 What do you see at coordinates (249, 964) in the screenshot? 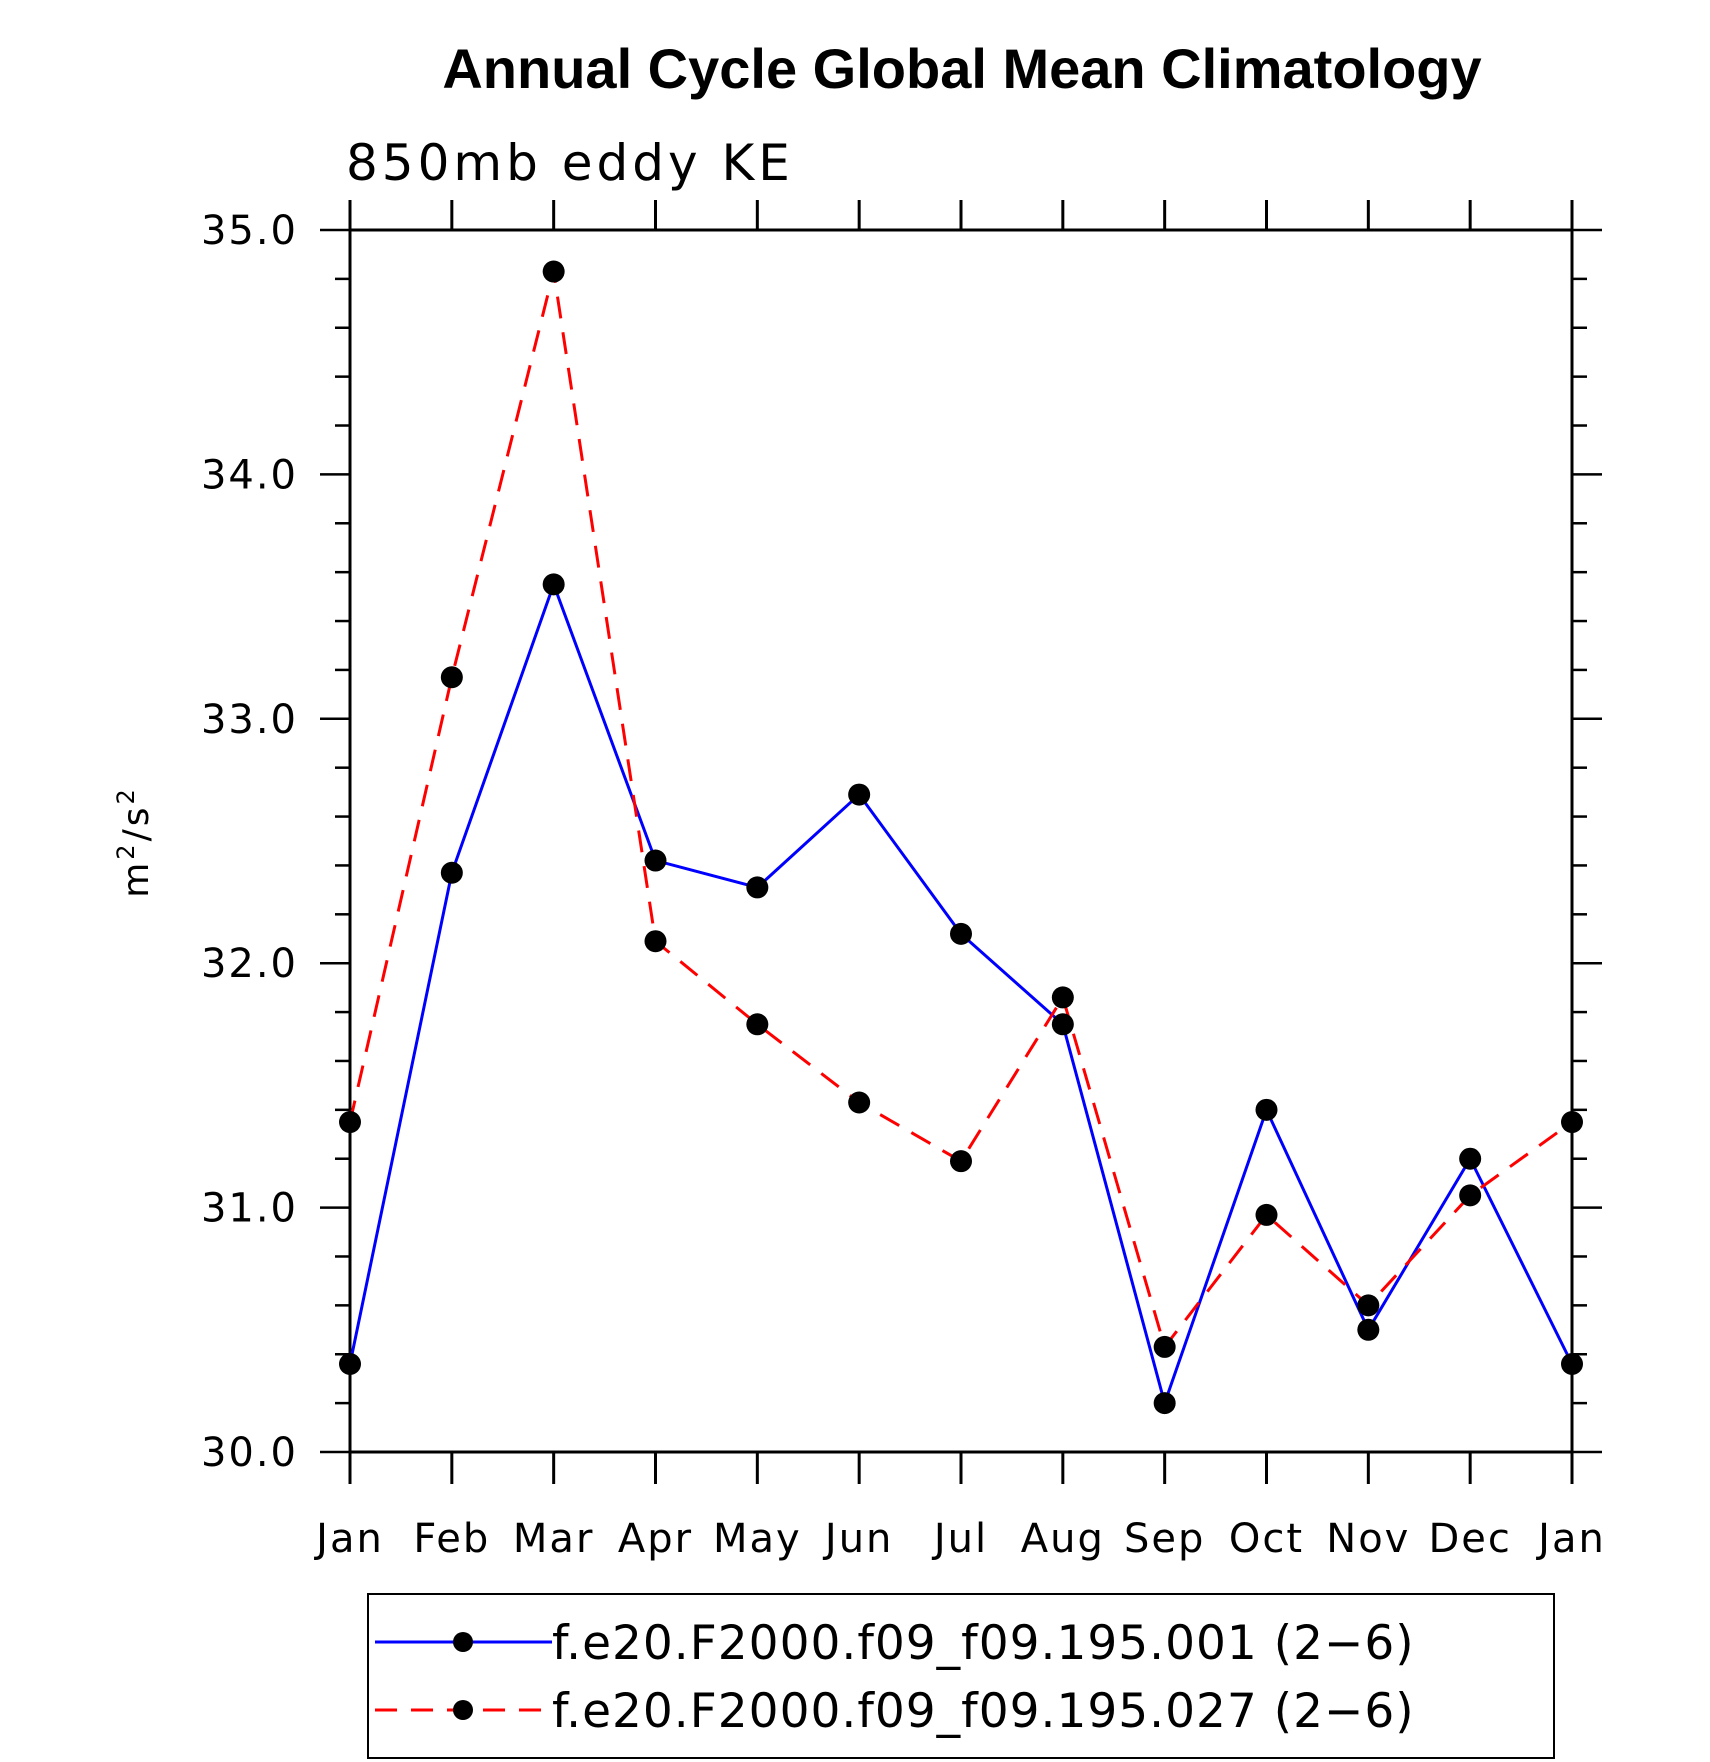
I see `y-tick-label: 32.0` at bounding box center [249, 964].